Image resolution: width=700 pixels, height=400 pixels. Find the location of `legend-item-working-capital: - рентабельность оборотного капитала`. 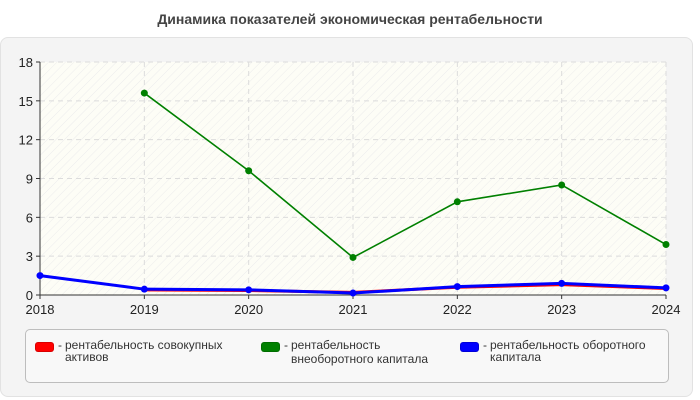

legend-item-working-capital: - рентабельность оборотного капитала is located at coordinates (567, 351).